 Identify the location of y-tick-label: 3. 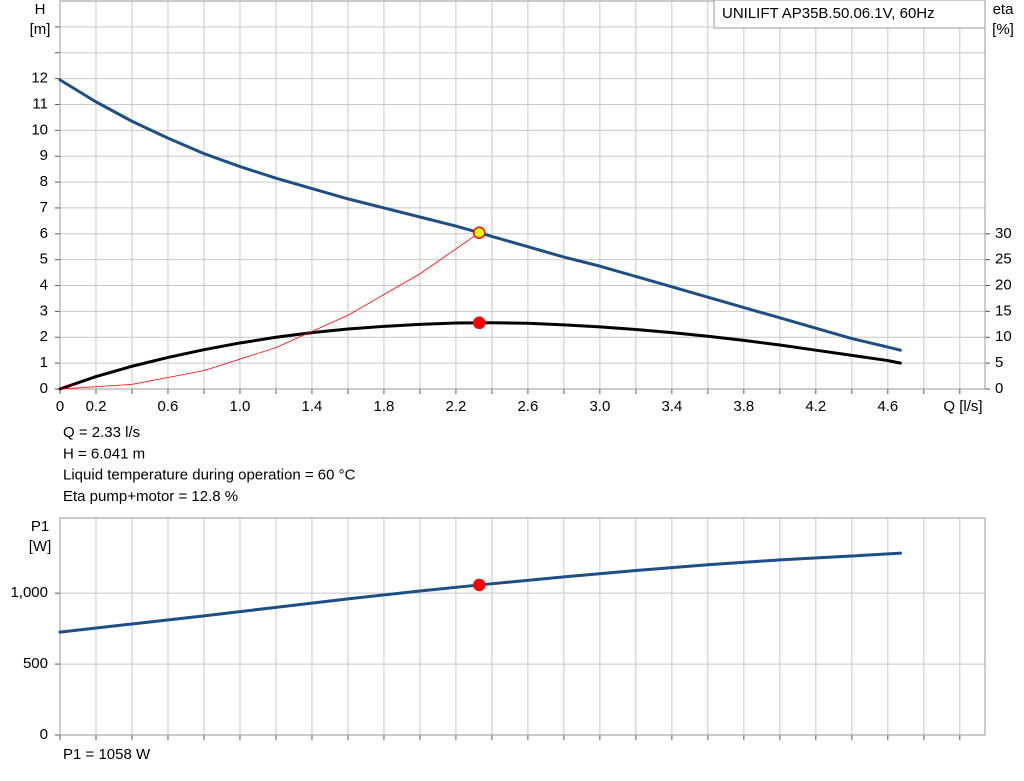
(44, 310).